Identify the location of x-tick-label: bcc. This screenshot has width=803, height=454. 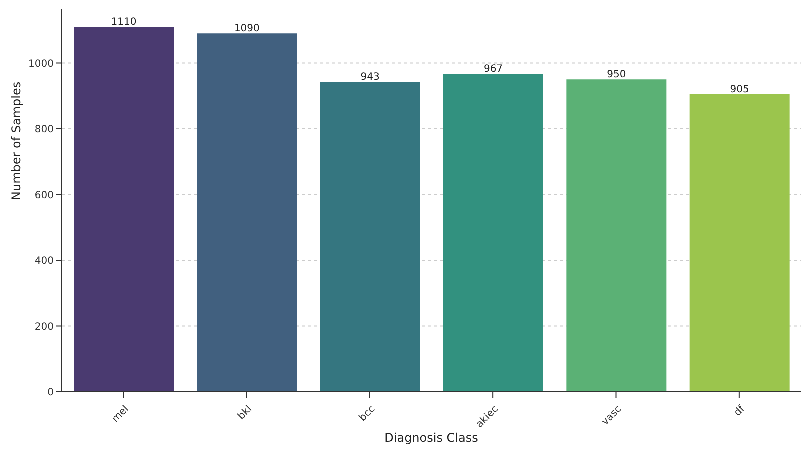
(368, 414).